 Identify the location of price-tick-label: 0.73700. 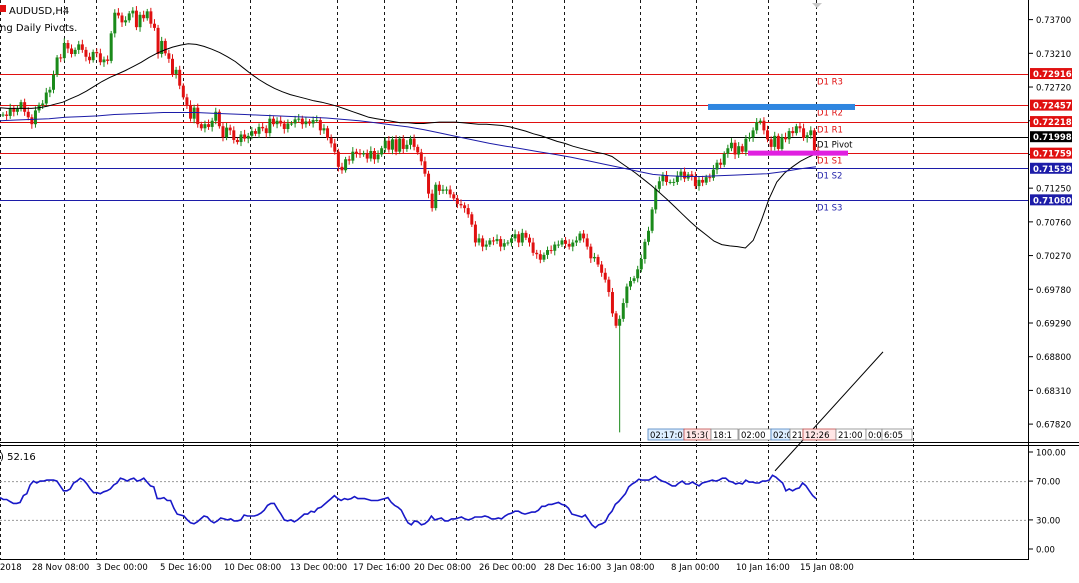
(1053, 21).